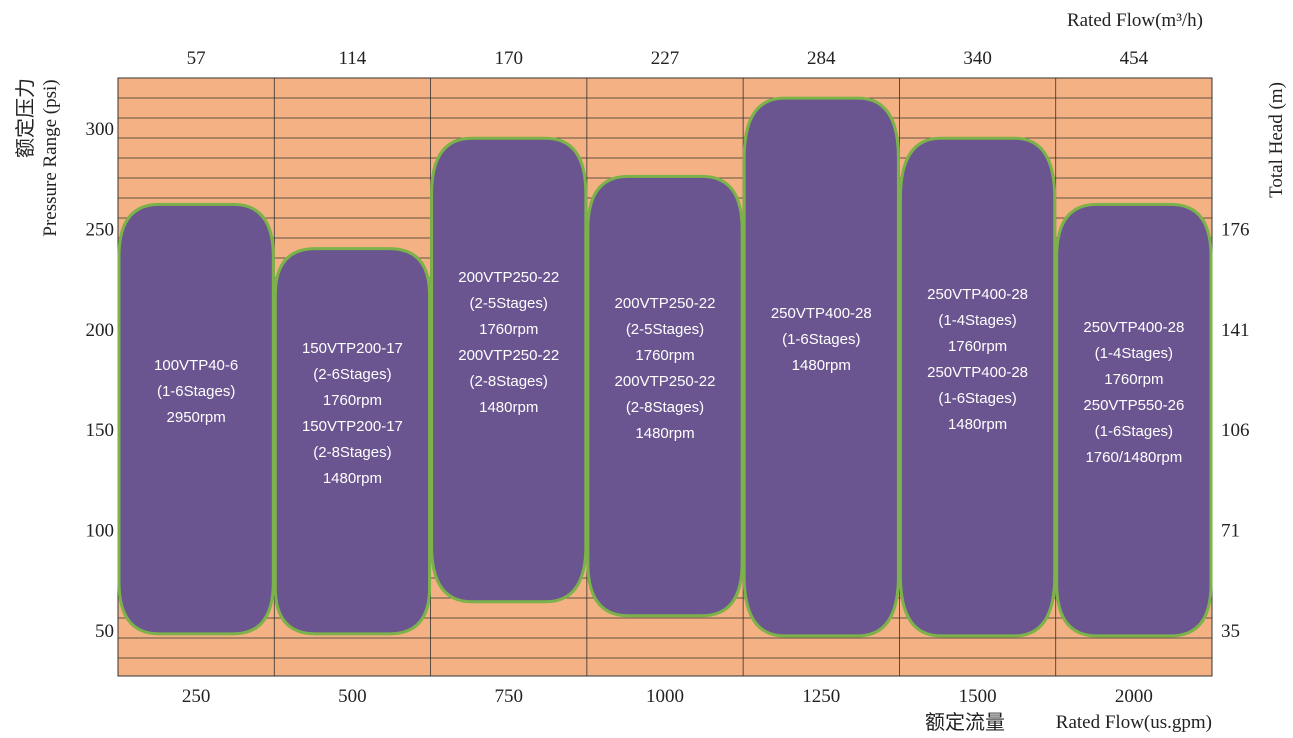 This screenshot has height=738, width=1293. I want to click on bottom-axis-ticks: 250 500 750 1000 1250 1500 2000, so click(667, 696).